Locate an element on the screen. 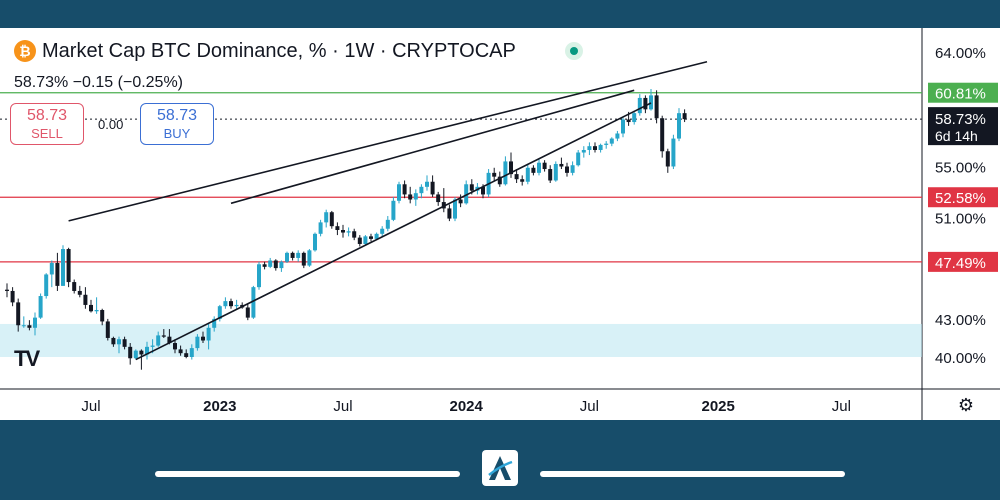 This screenshot has width=1000, height=500. sell-button: 58.73 SELL is located at coordinates (47, 124).